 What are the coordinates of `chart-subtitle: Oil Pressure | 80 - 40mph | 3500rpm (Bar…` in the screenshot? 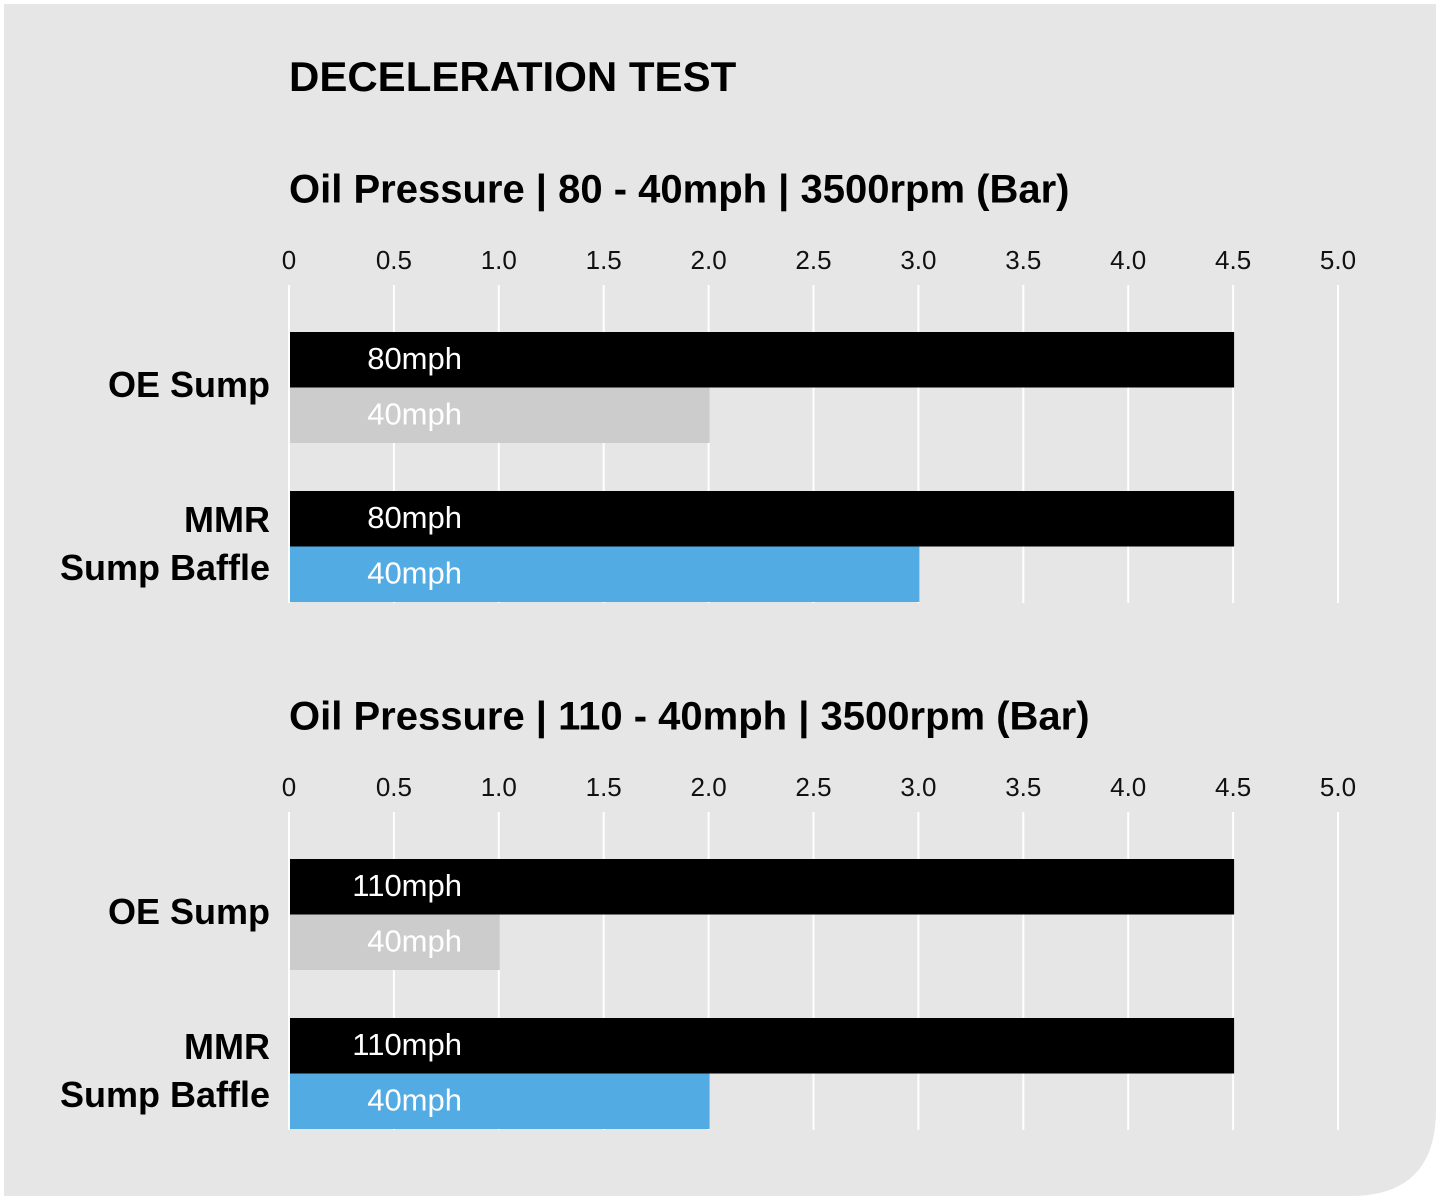 It's located at (679, 190).